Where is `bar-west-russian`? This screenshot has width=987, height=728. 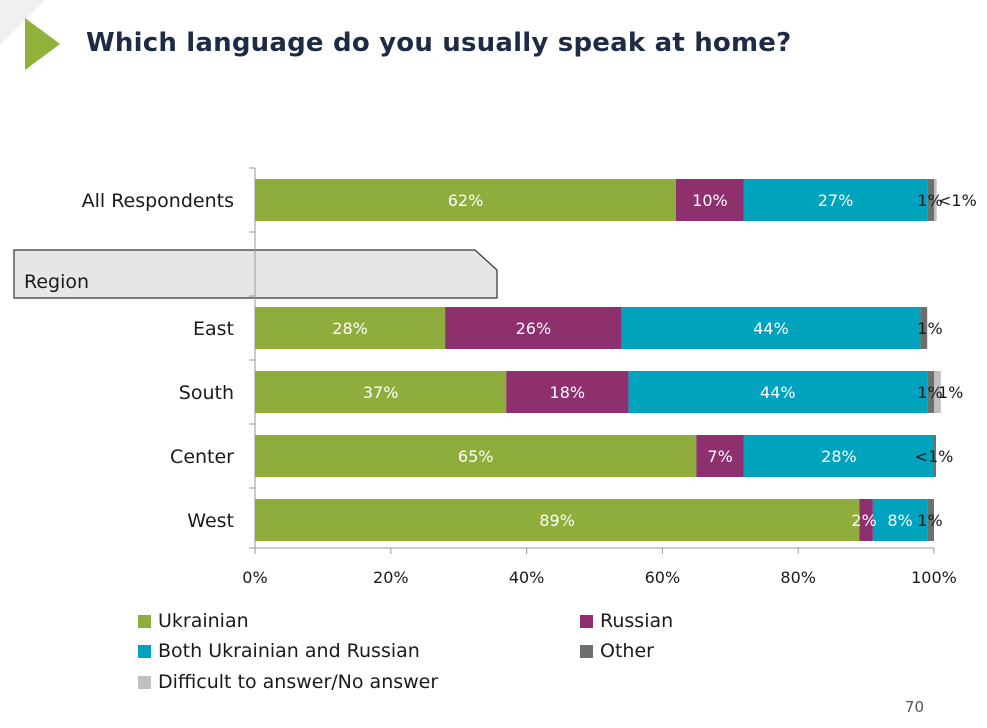 bar-west-russian is located at coordinates (866, 520).